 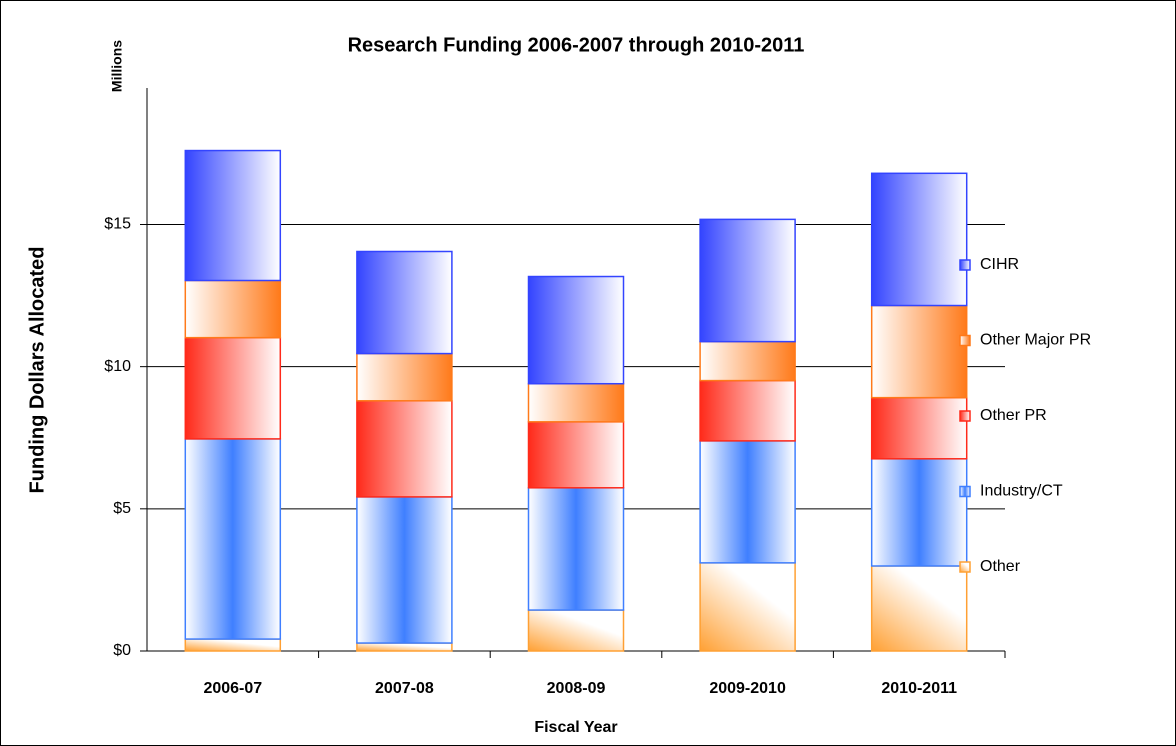 What do you see at coordinates (117, 224) in the screenshot?
I see `y-tick-label: $15` at bounding box center [117, 224].